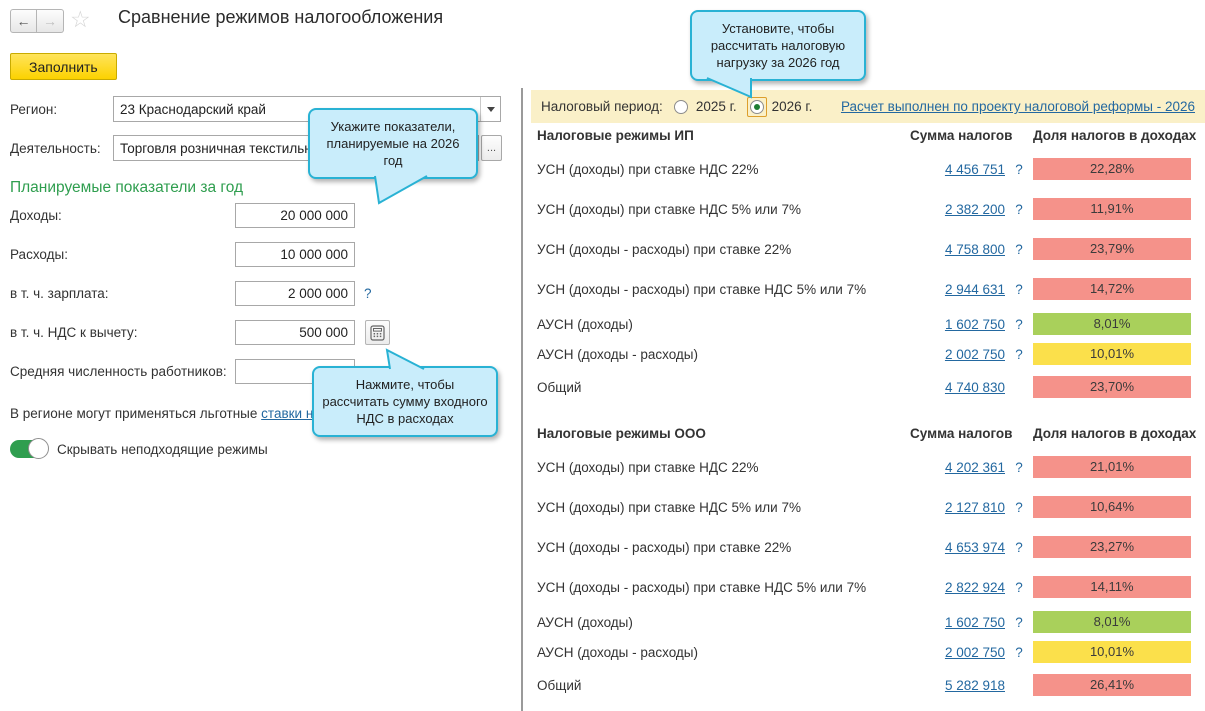 This screenshot has width=1205, height=711. I want to click on table-title: Налоговые режимы ИП, so click(615, 135).